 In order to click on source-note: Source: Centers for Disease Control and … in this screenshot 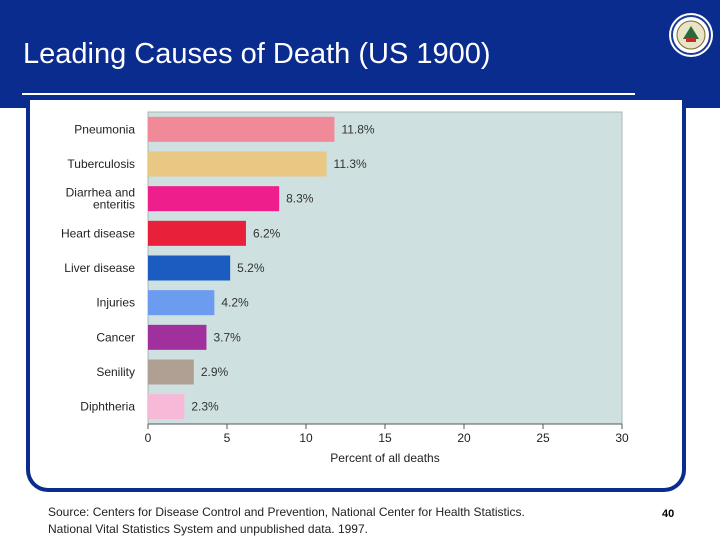, I will do `click(286, 521)`.